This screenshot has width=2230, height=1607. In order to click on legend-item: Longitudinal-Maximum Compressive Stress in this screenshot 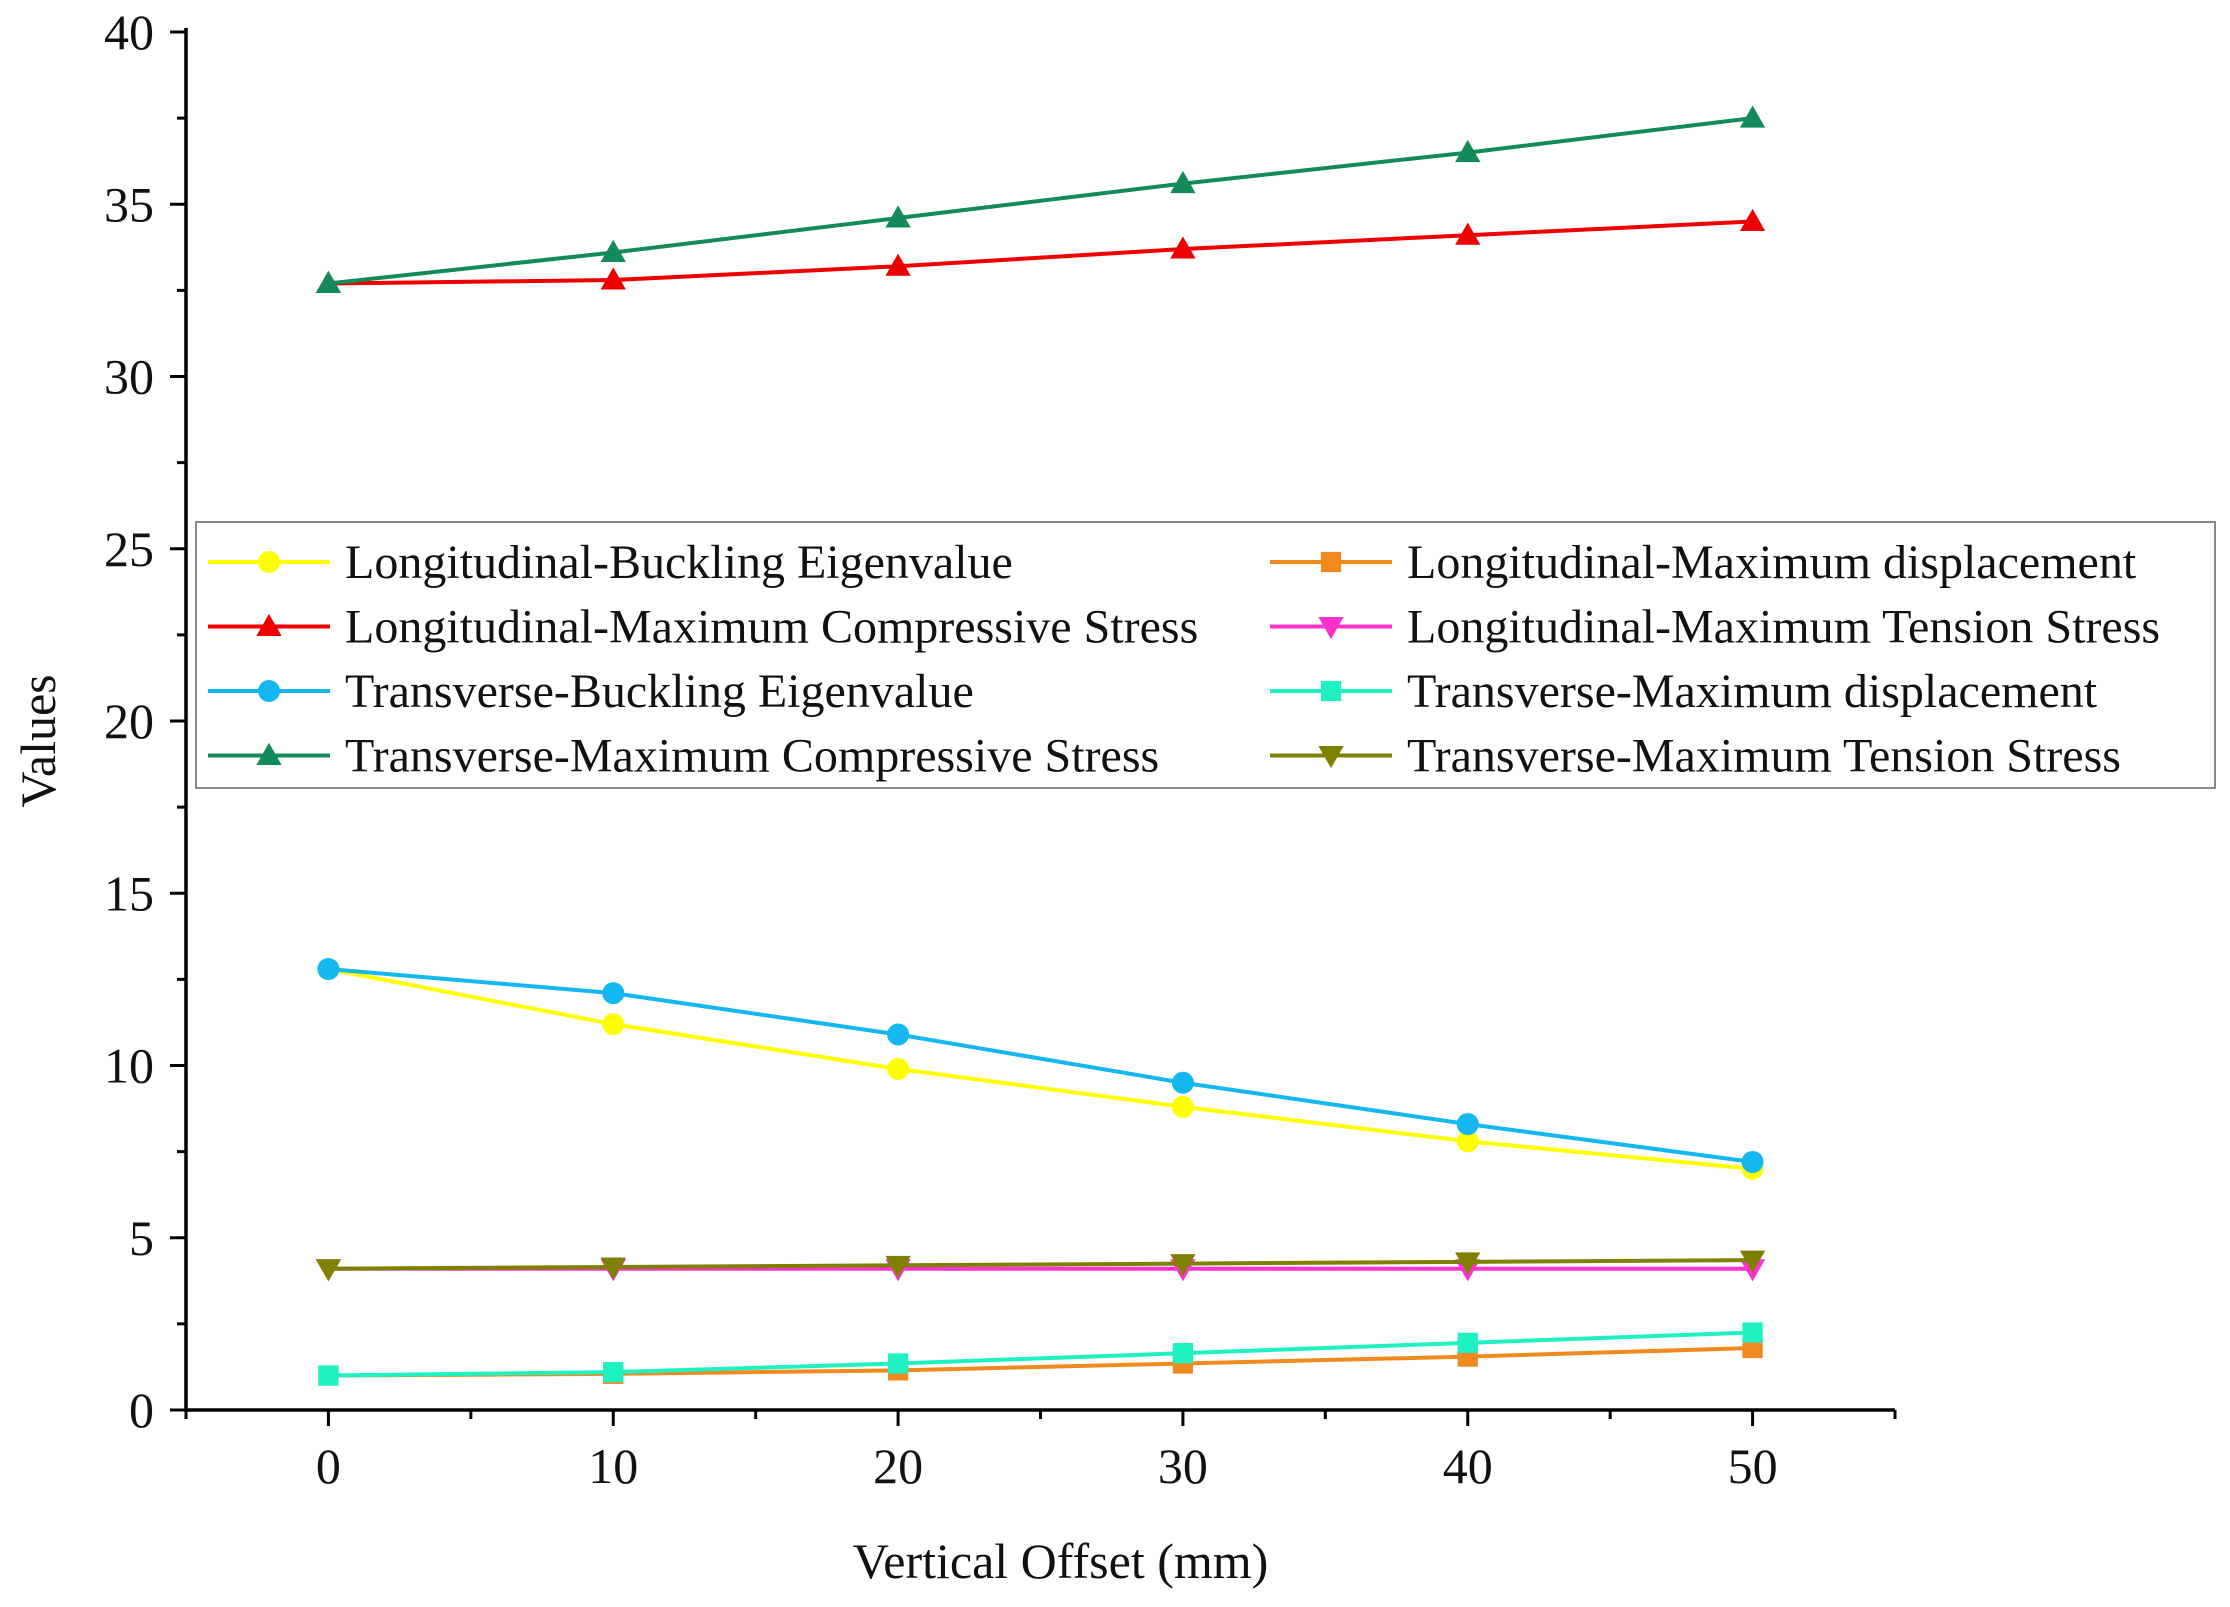, I will do `click(703, 627)`.